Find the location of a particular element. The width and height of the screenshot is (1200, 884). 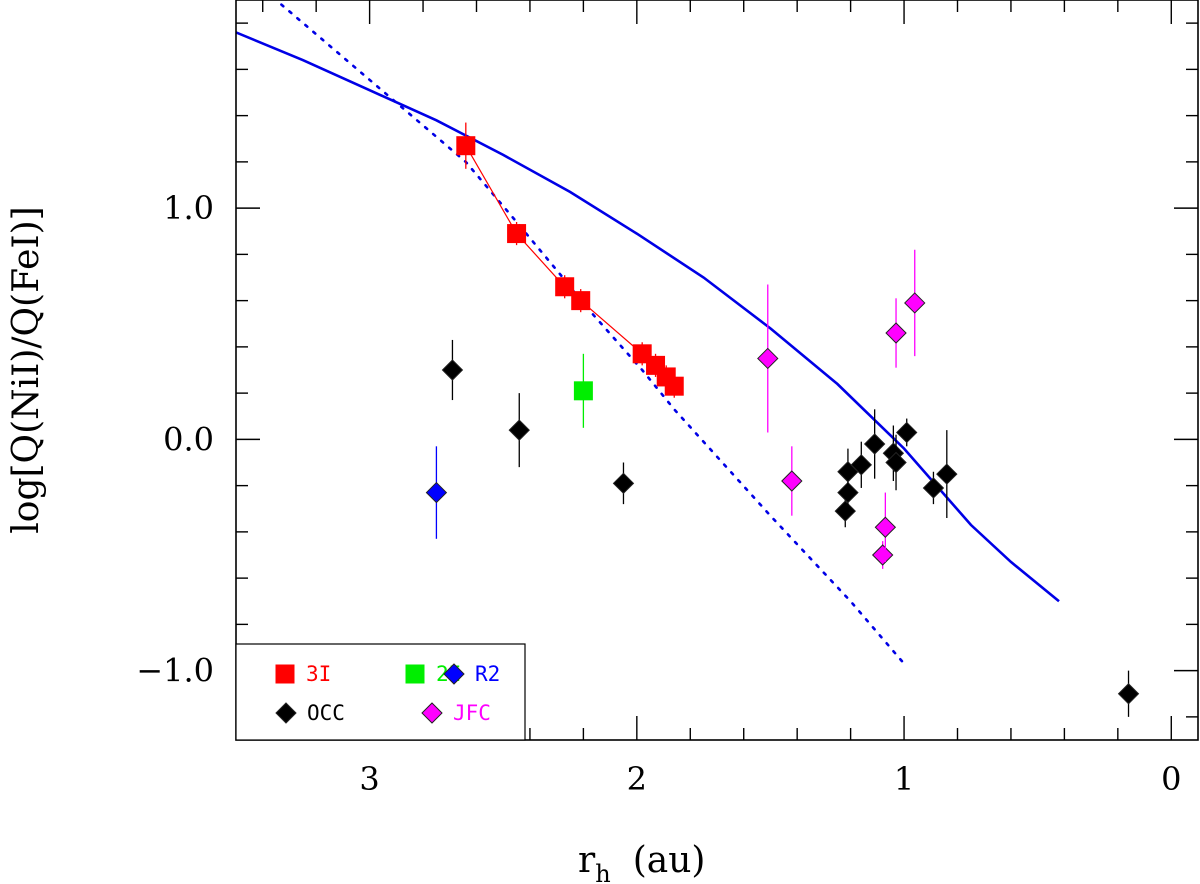

y-tick-label: 0.0 is located at coordinates (188, 439).